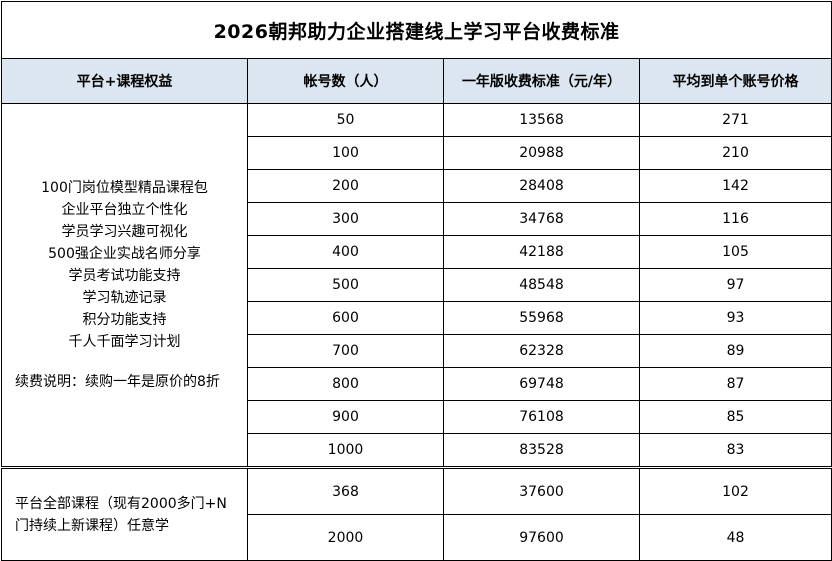 The width and height of the screenshot is (832, 561). I want to click on accounts-cell: 368, so click(345, 490).